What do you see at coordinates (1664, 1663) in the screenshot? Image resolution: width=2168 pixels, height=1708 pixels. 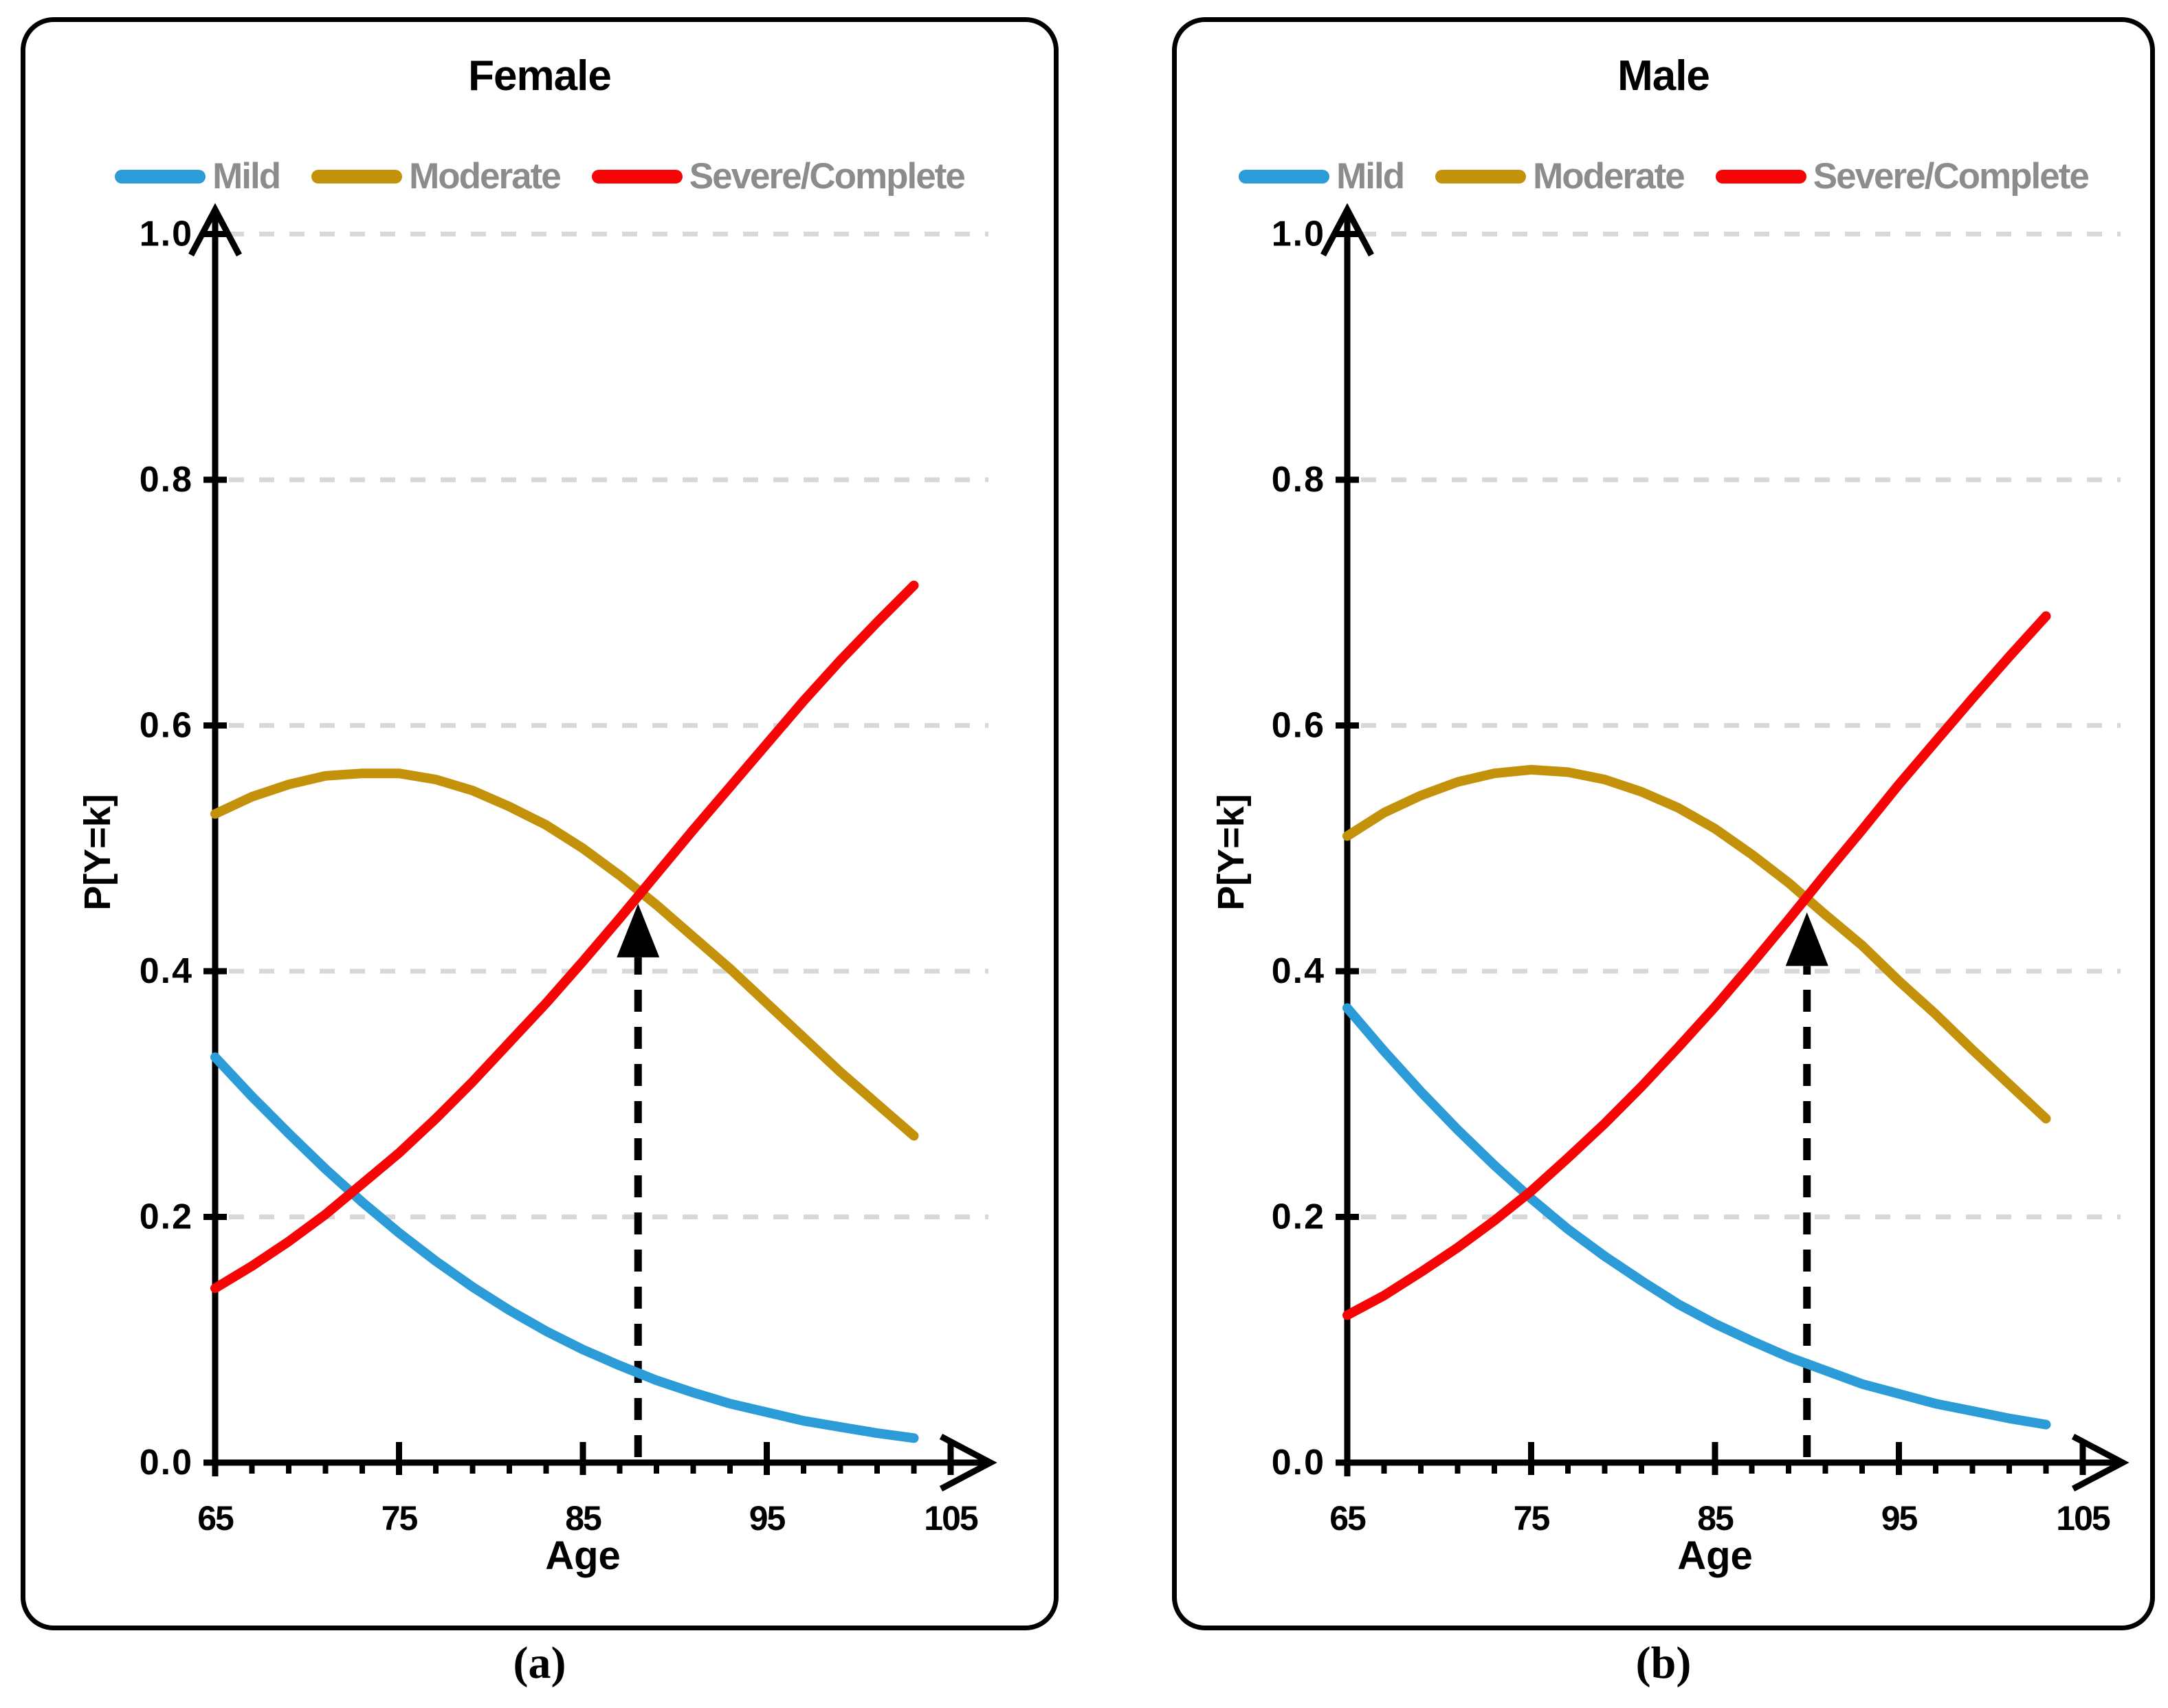 I see `caption-b: (b)` at bounding box center [1664, 1663].